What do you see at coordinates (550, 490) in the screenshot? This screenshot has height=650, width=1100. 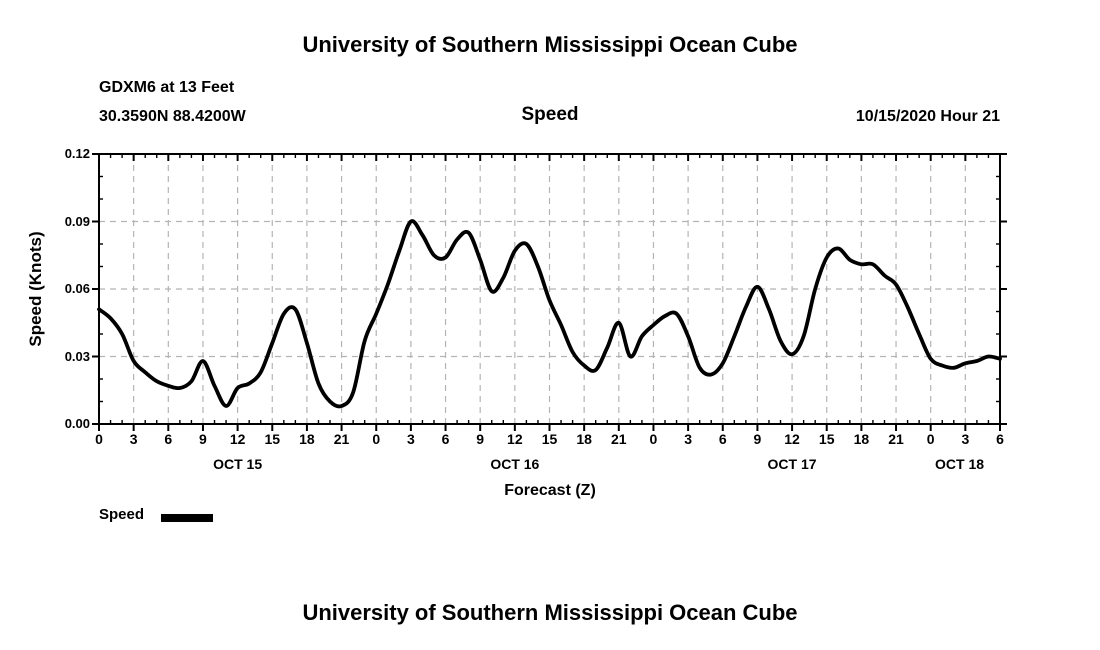 I see `x-axis-label: Forecast (Z)` at bounding box center [550, 490].